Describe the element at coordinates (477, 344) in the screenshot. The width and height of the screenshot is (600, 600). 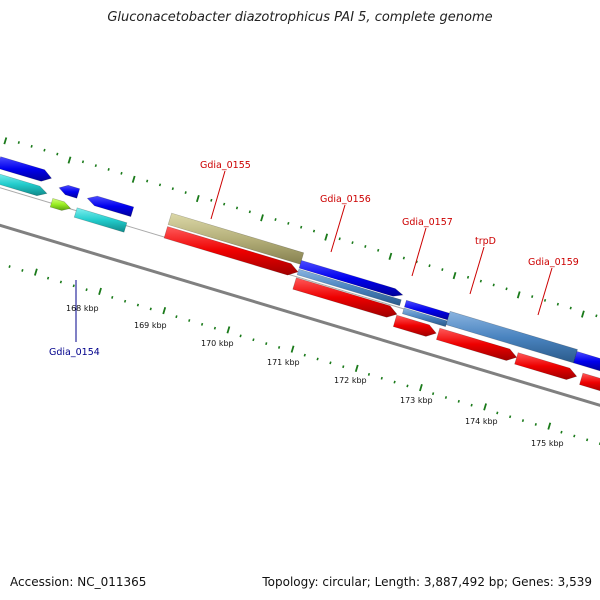
I see `feature-red-trpd` at that location.